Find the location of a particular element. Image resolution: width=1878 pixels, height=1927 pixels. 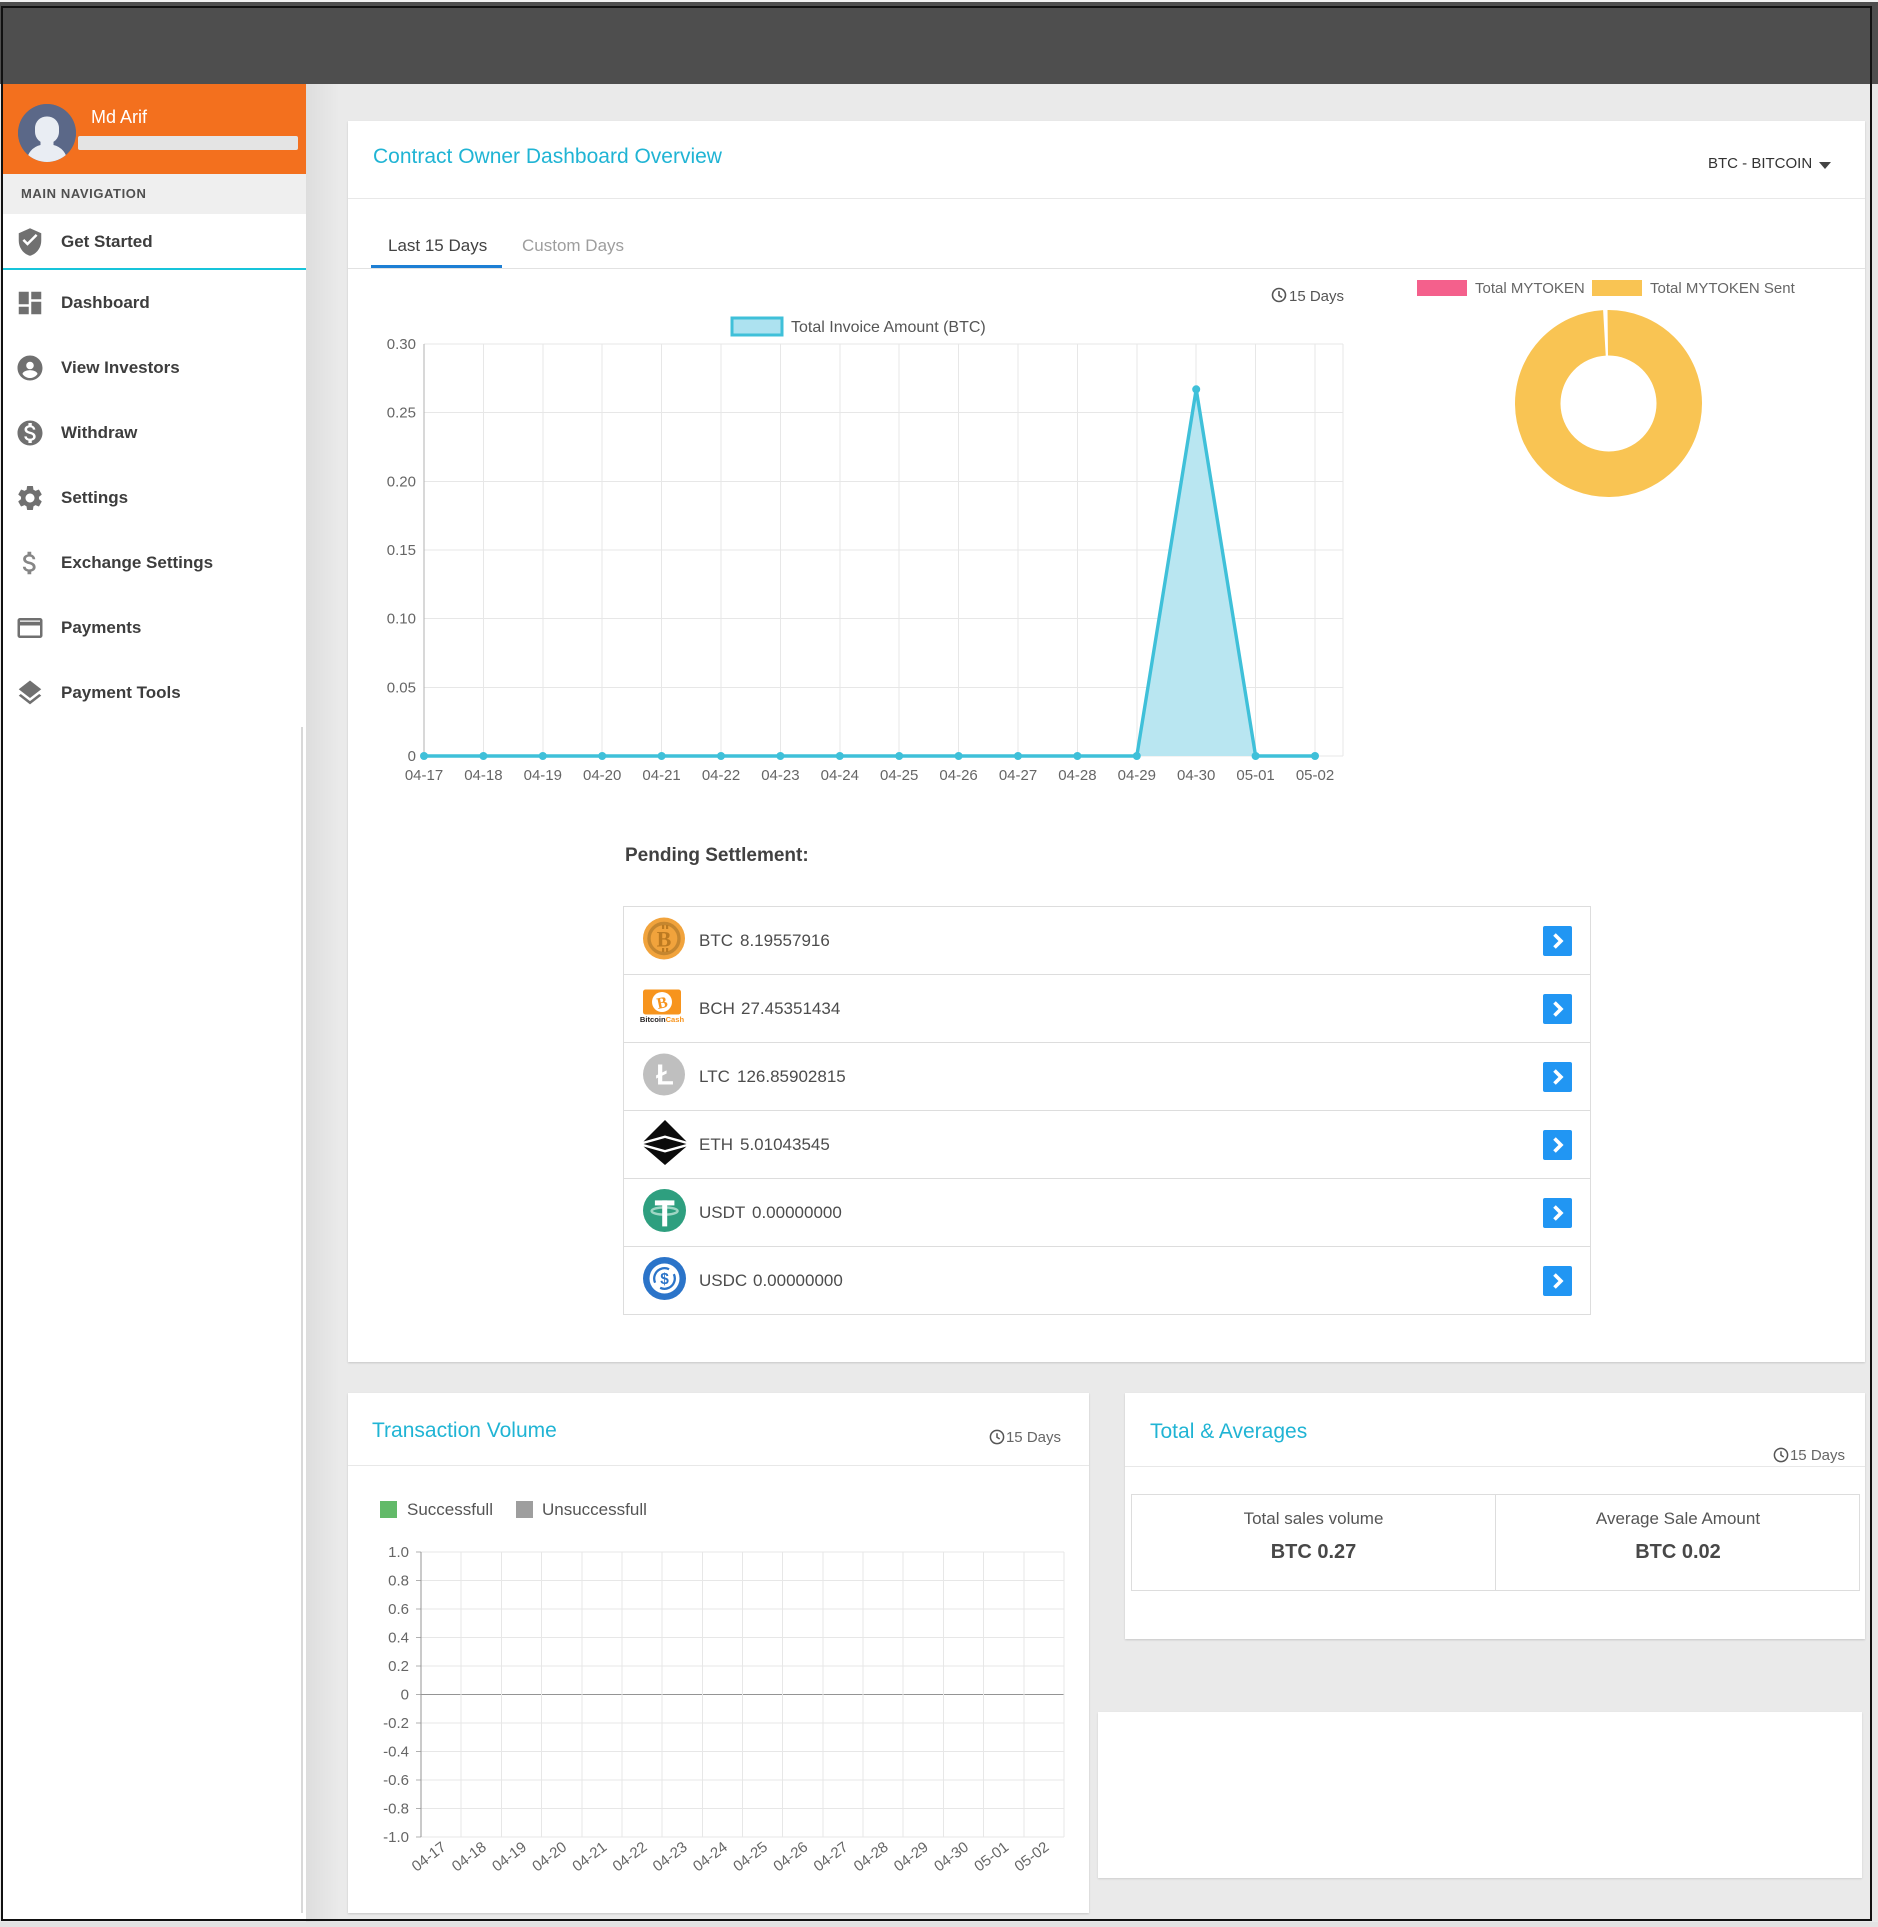

svg-text: 15 Days is located at coordinates (1316, 296).